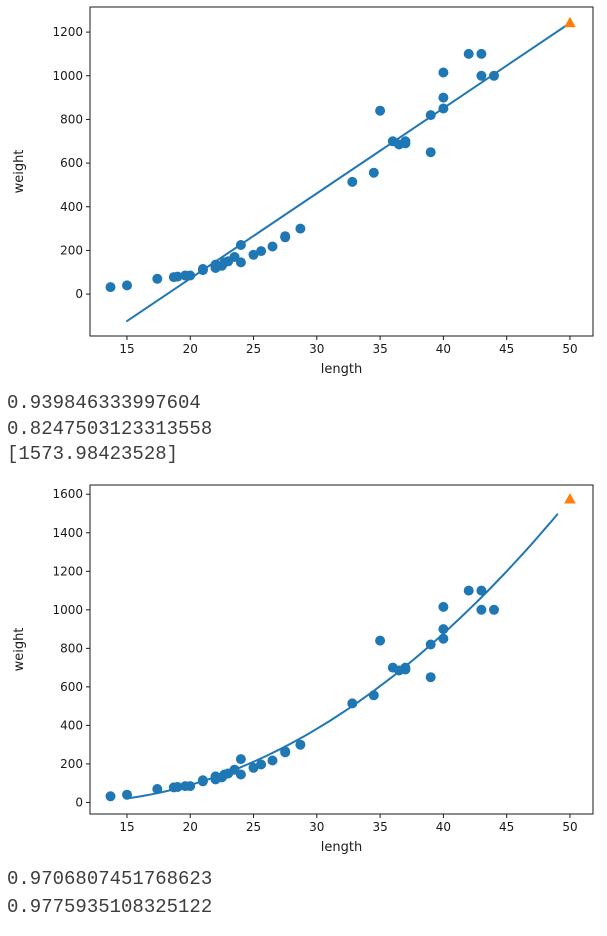 This screenshot has width=607, height=936. I want to click on stdout-line-test-score: 0.9775935108325122, so click(110, 907).